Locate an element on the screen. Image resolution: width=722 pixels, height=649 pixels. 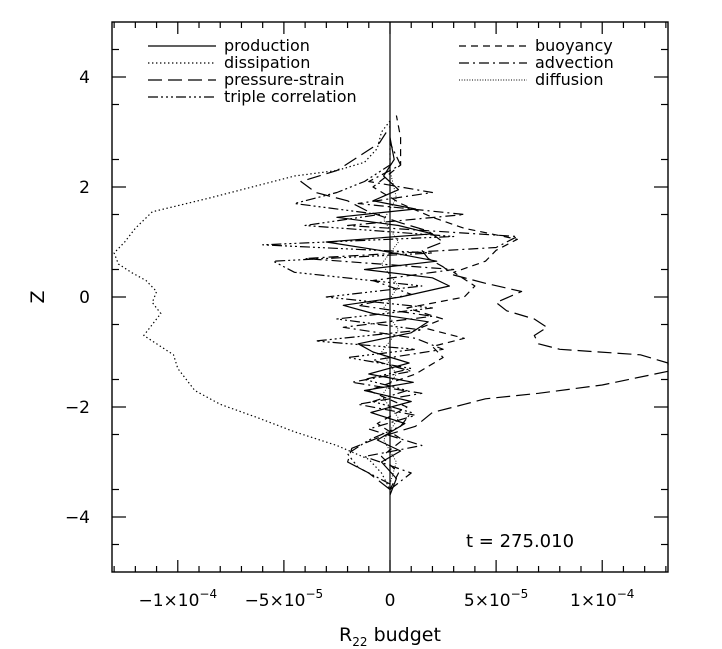
legend-label: triple correlation is located at coordinates (290, 96).